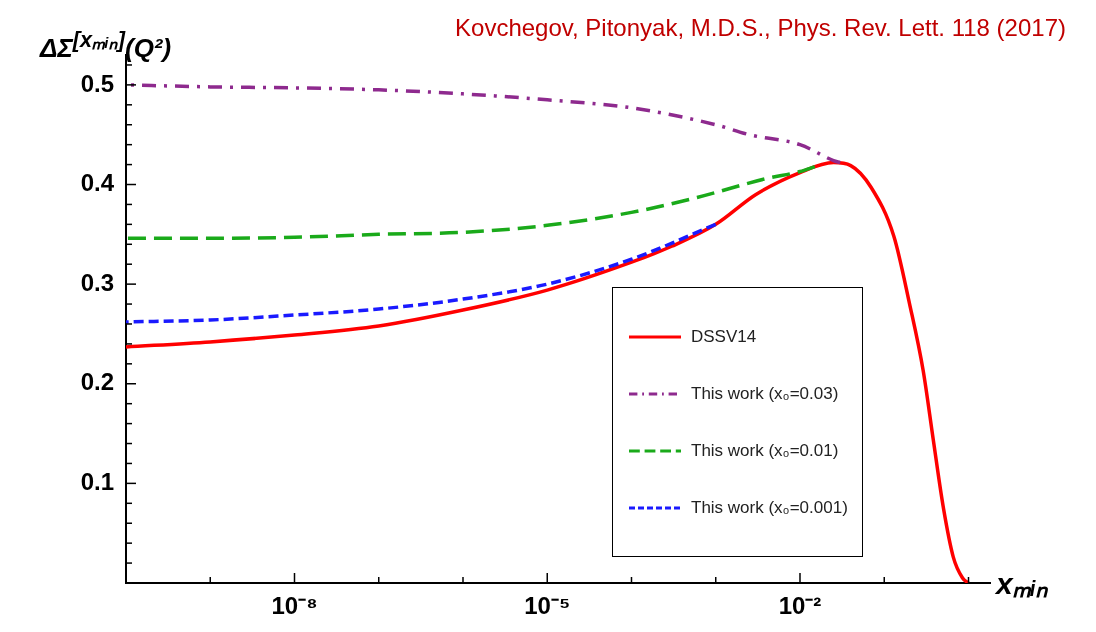 The image size is (1096, 632). I want to click on legend-label: This work (x₀=0.03), so click(765, 393).